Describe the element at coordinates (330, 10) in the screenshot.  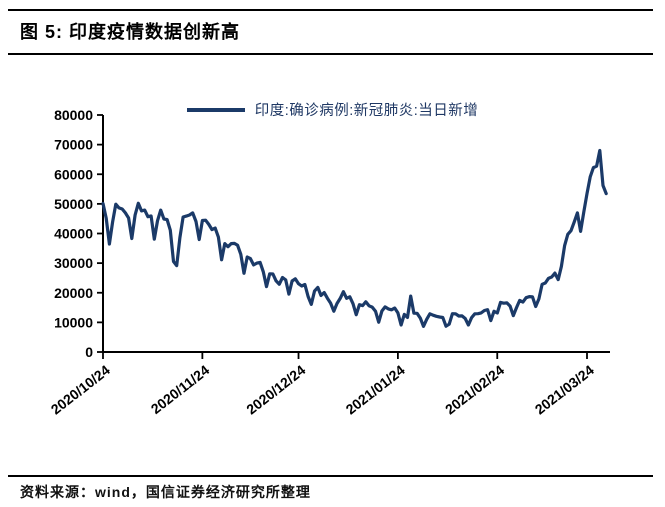
I see `top-rule` at that location.